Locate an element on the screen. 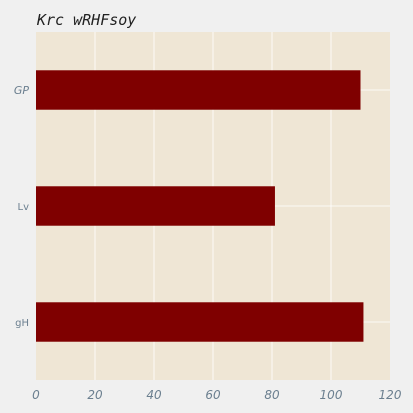 The image size is (413, 413). x-tick-label: 60 is located at coordinates (213, 395).